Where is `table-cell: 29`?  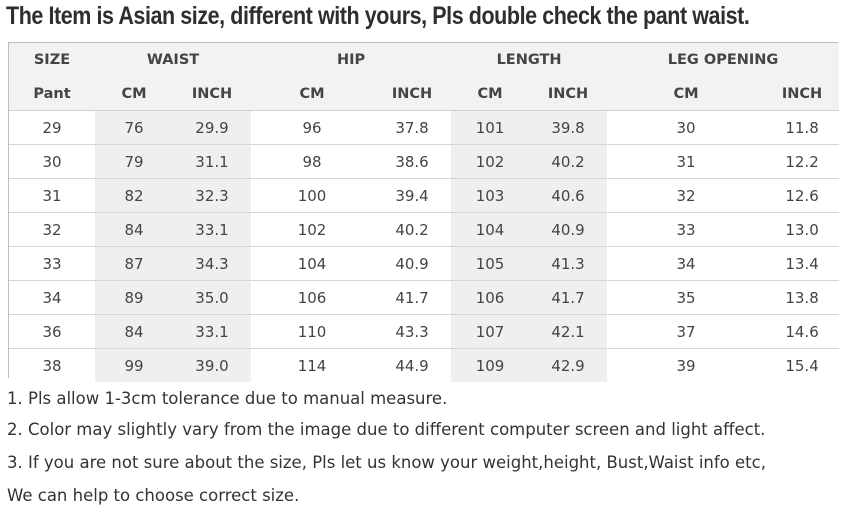 table-cell: 29 is located at coordinates (52, 127).